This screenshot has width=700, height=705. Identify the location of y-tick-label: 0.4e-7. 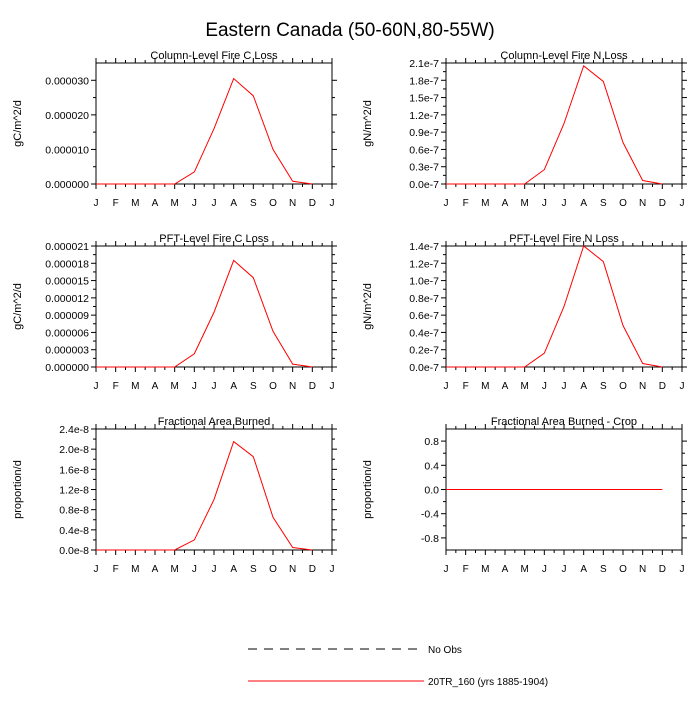
(424, 333).